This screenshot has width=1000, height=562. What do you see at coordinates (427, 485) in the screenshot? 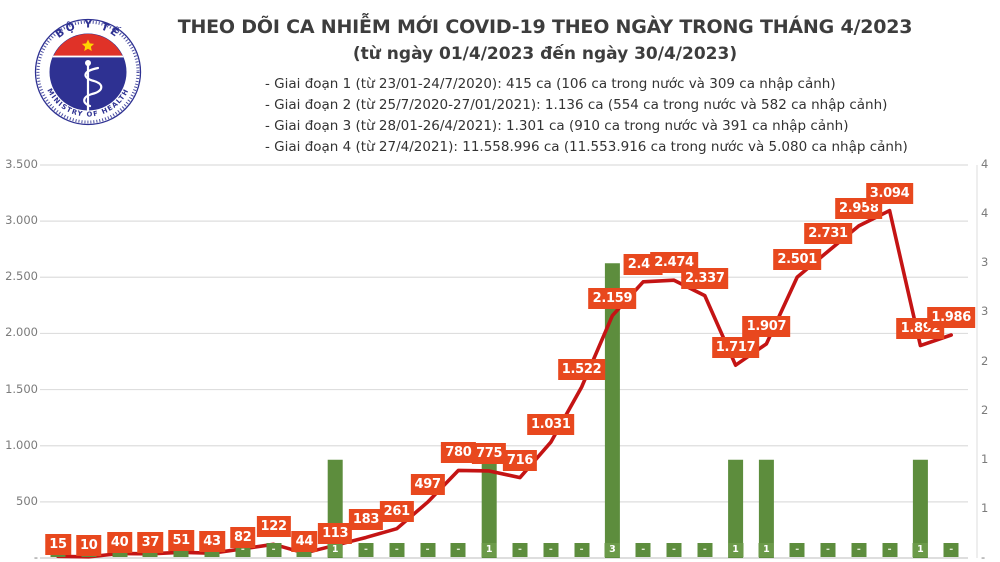
I see `cases-label: 497` at bounding box center [427, 485].